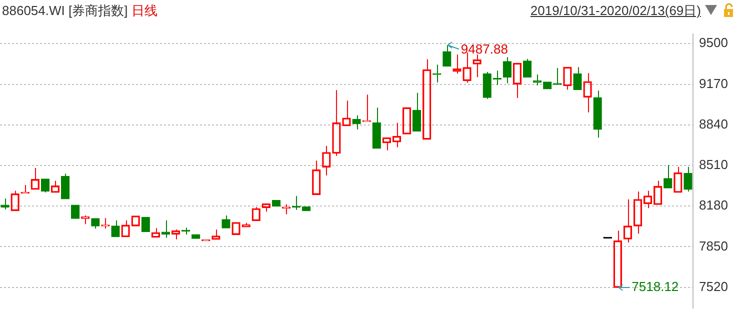  Describe the element at coordinates (713, 42) in the screenshot. I see `y-tick-label: 9500` at that location.